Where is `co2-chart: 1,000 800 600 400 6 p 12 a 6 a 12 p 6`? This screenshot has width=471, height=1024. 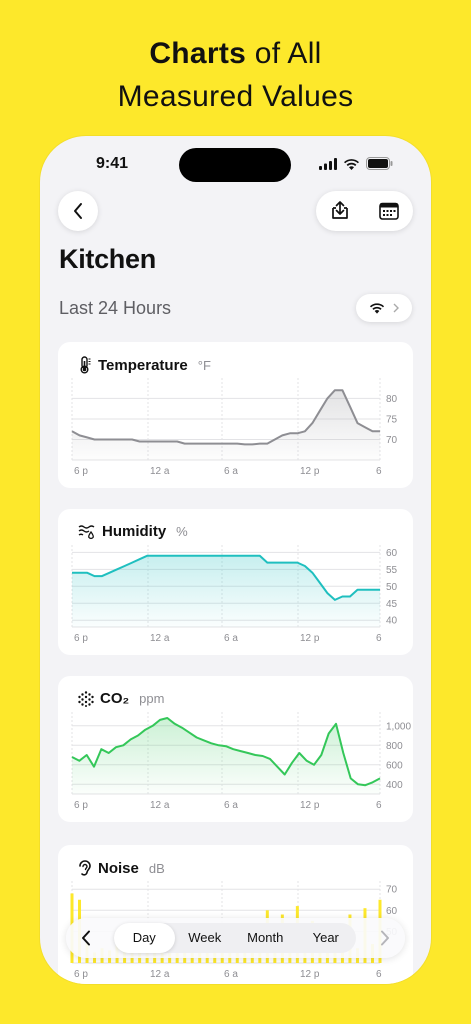 co2-chart: 1,000 800 600 400 6 p 12 a 6 a 12 p 6 is located at coordinates (241, 761).